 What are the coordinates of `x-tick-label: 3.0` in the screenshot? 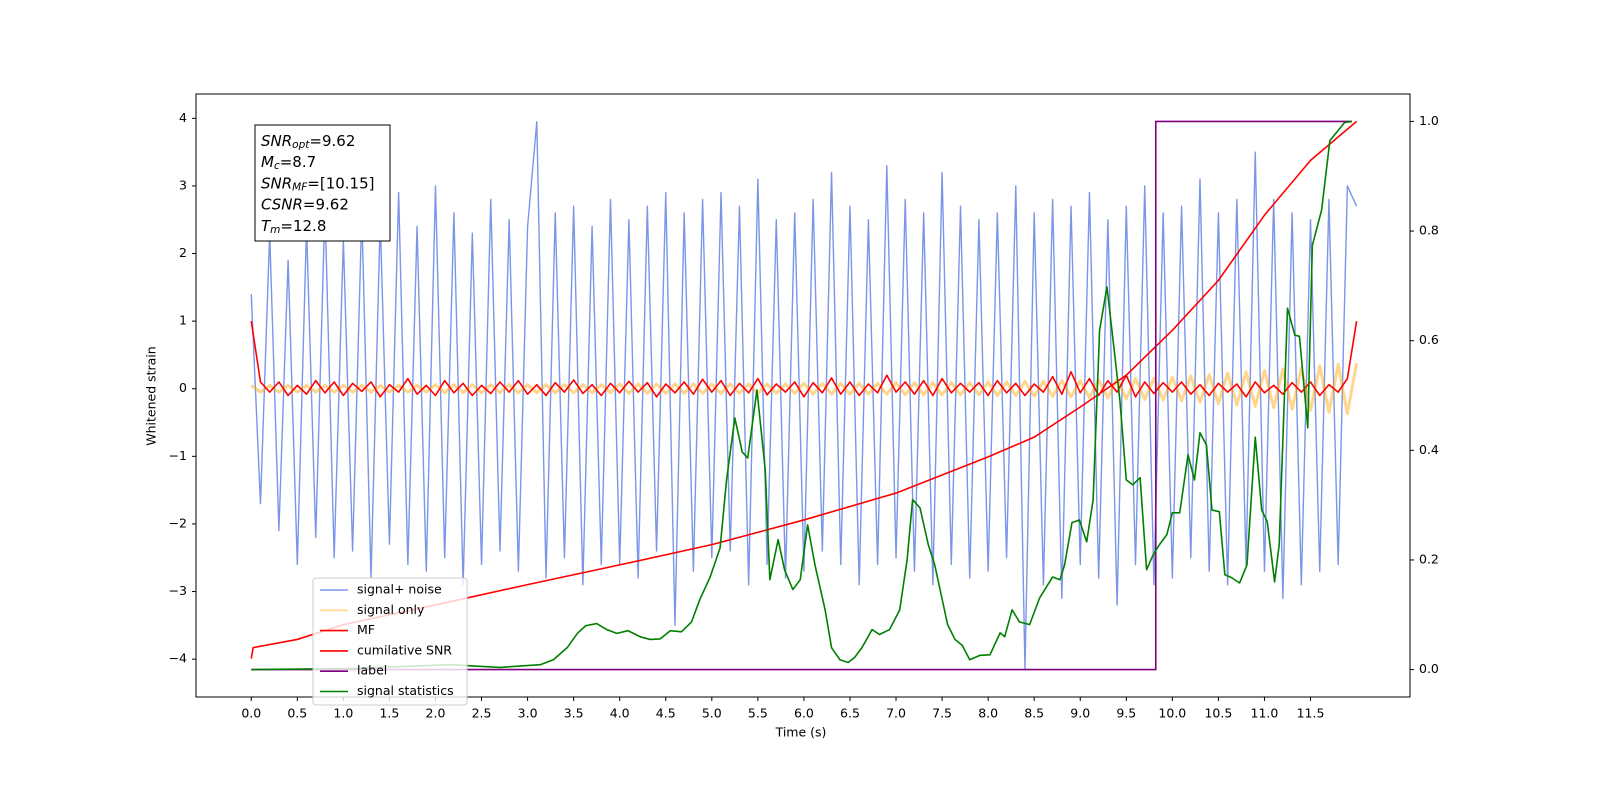 It's located at (528, 713).